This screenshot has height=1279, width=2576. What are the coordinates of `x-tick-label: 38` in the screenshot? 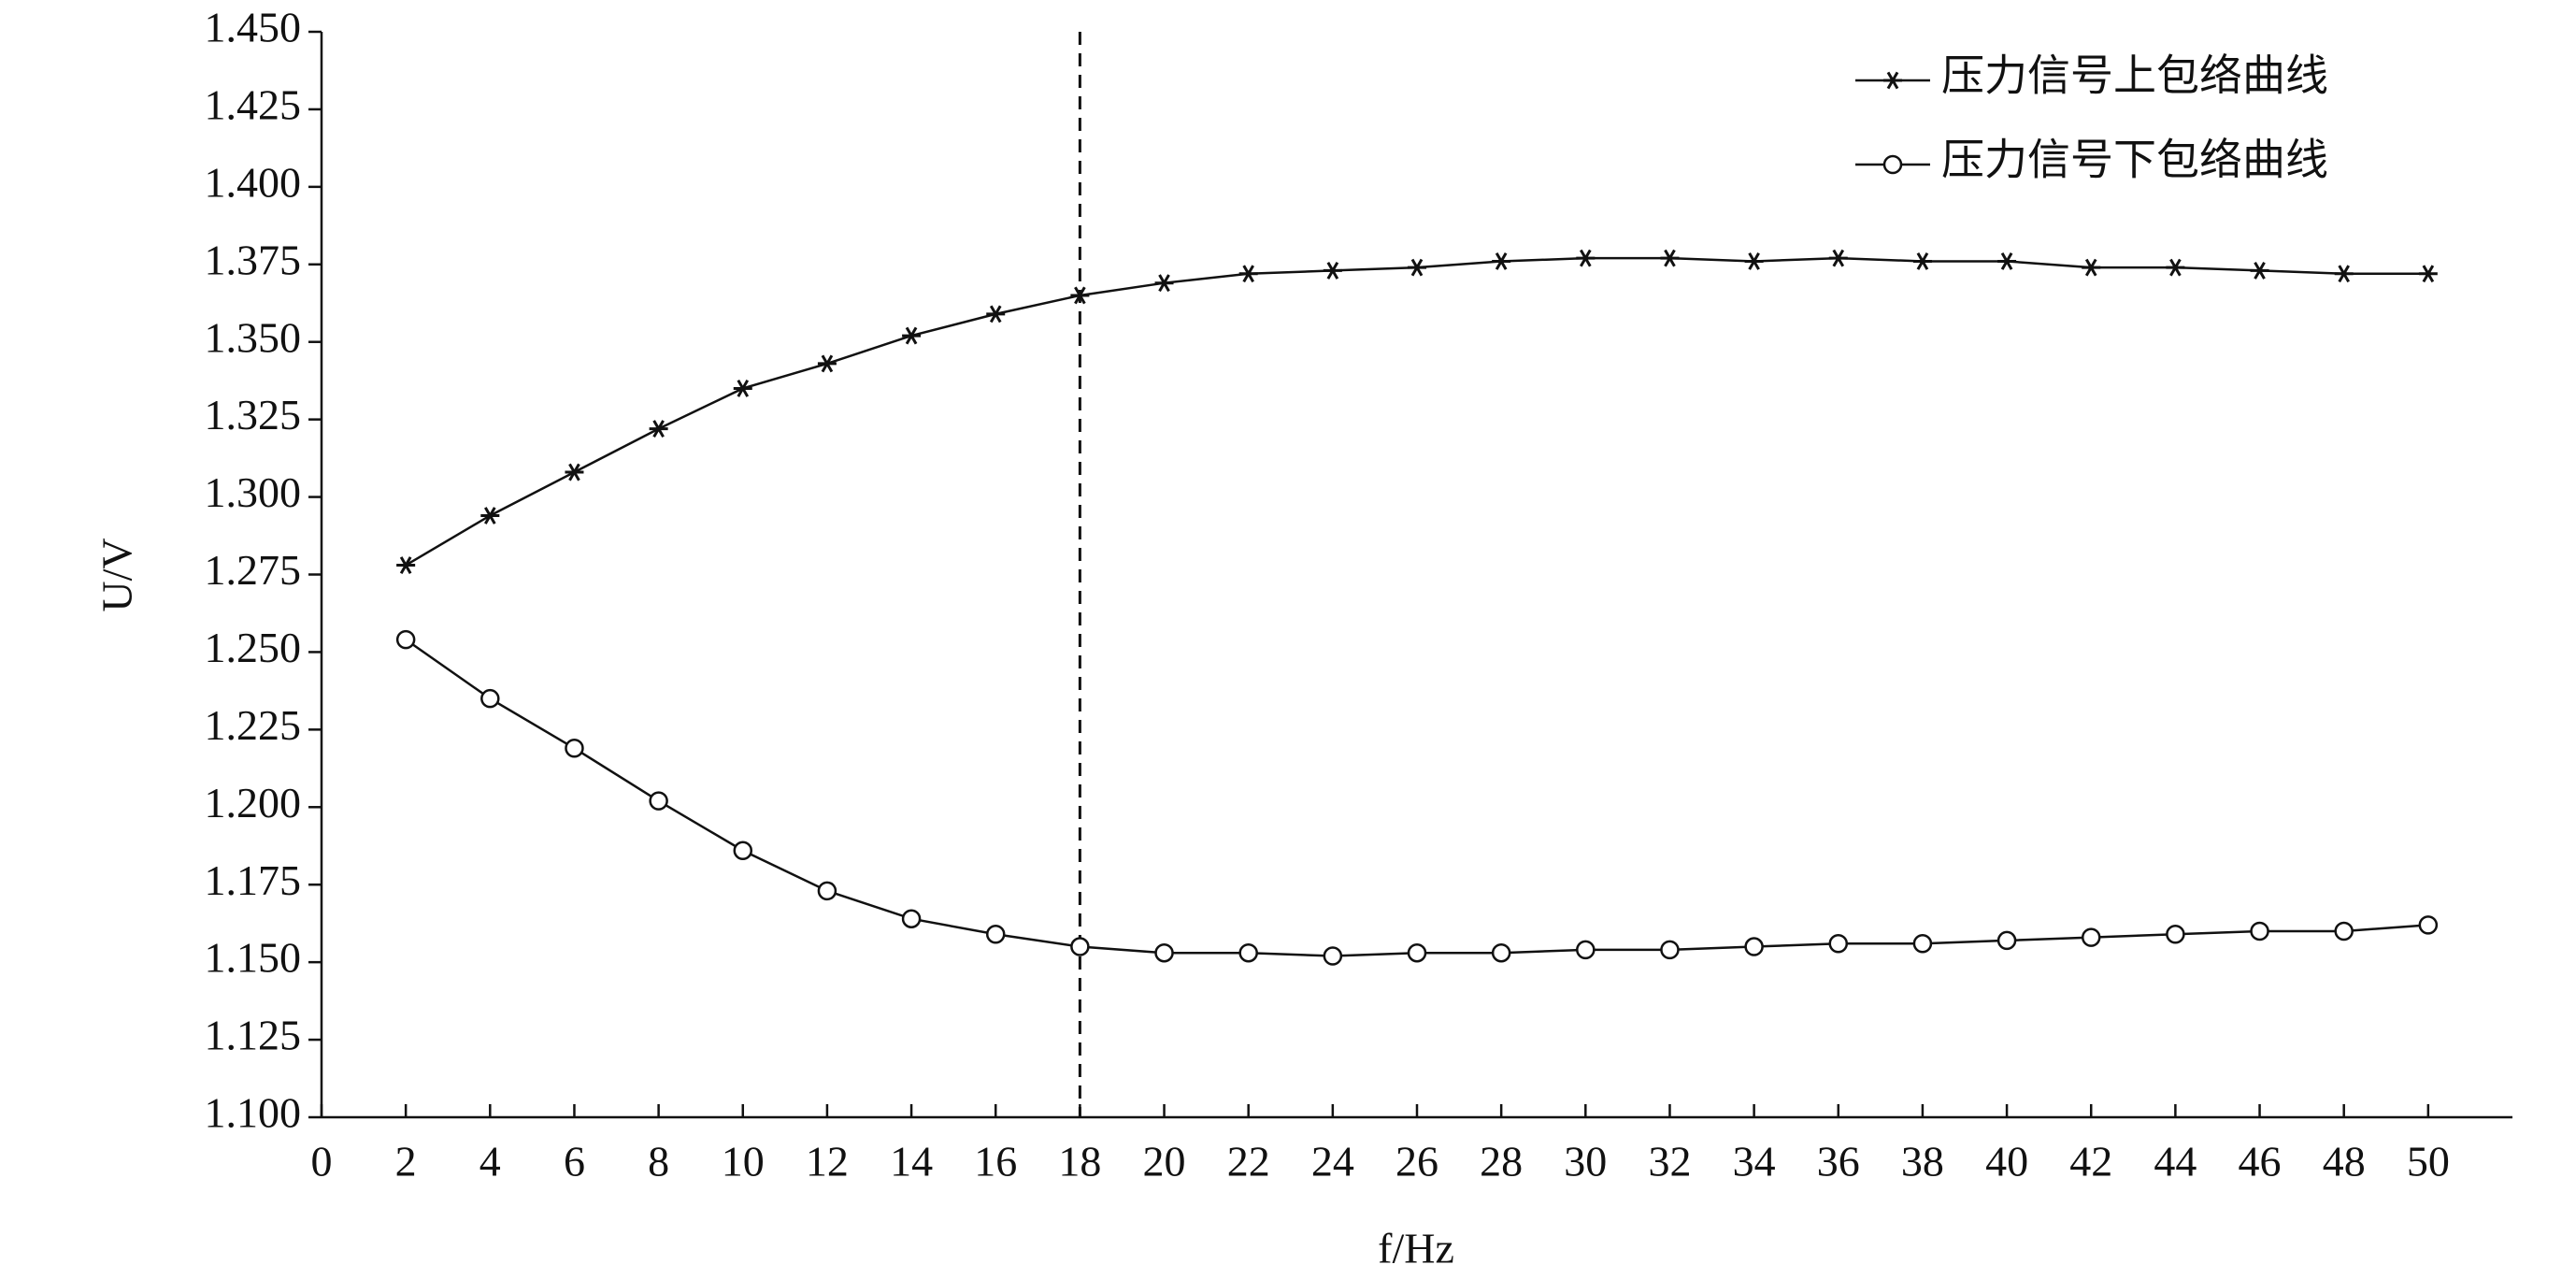 It's located at (1922, 1162).